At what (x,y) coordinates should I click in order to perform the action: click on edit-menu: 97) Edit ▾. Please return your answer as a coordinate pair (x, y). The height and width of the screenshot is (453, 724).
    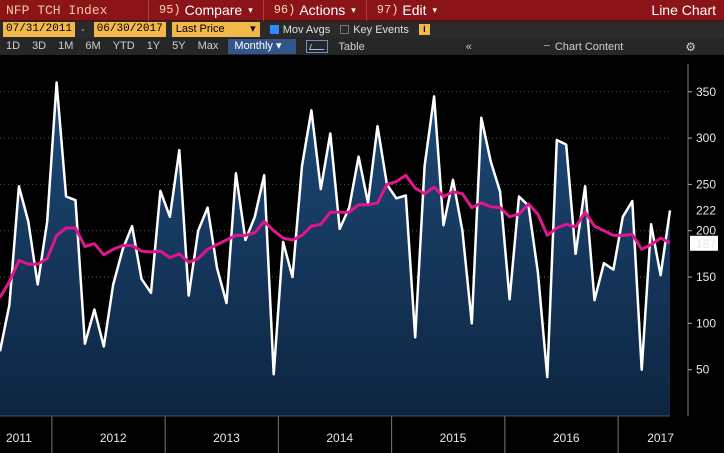
    Looking at the image, I should click on (406, 10).